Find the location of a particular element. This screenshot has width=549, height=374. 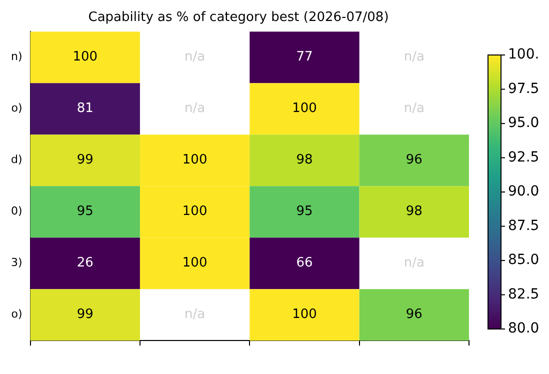

data-label: 81 is located at coordinates (85, 108).